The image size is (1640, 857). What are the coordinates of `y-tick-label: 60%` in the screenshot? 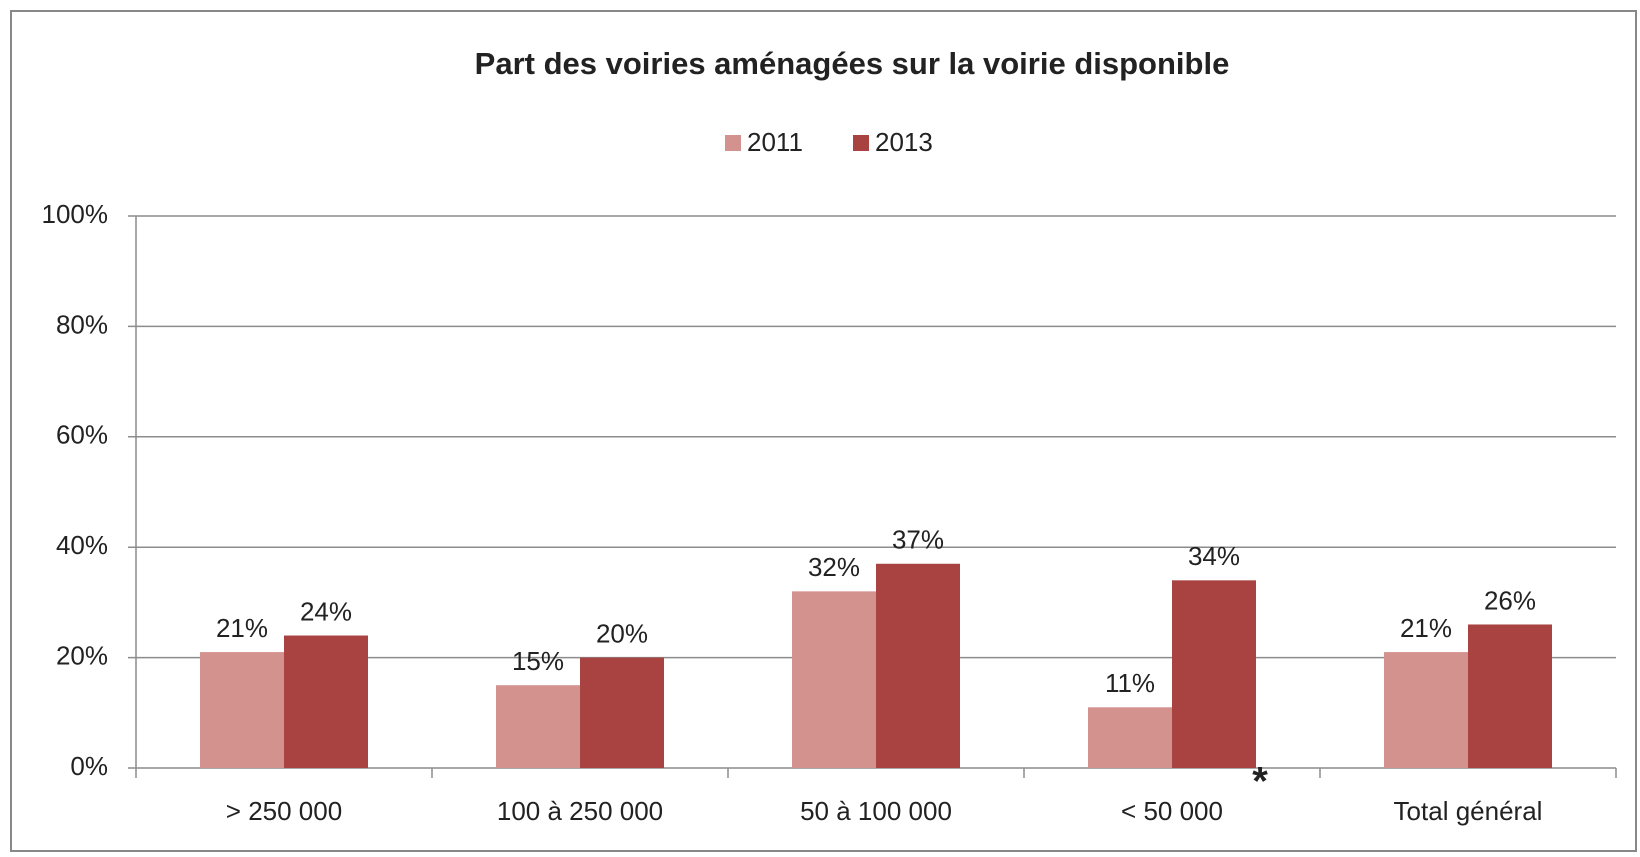 It's located at (82, 435).